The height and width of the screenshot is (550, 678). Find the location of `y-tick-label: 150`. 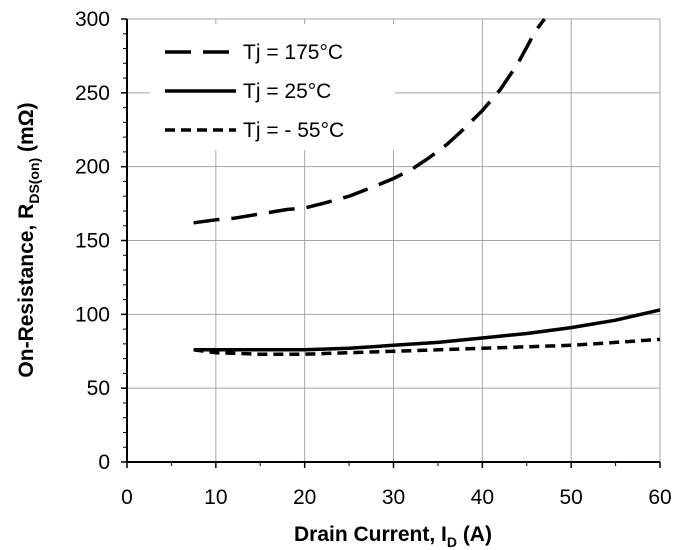

y-tick-label: 150 is located at coordinates (92, 241).